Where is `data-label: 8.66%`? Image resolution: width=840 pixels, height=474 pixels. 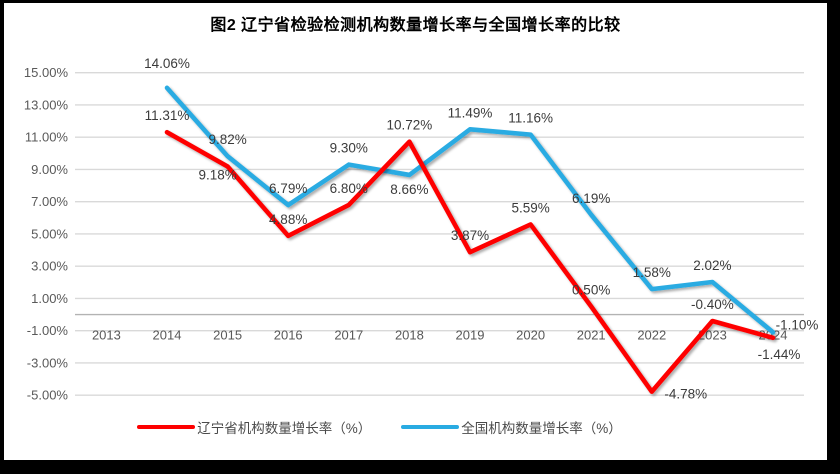 data-label: 8.66% is located at coordinates (409, 189).